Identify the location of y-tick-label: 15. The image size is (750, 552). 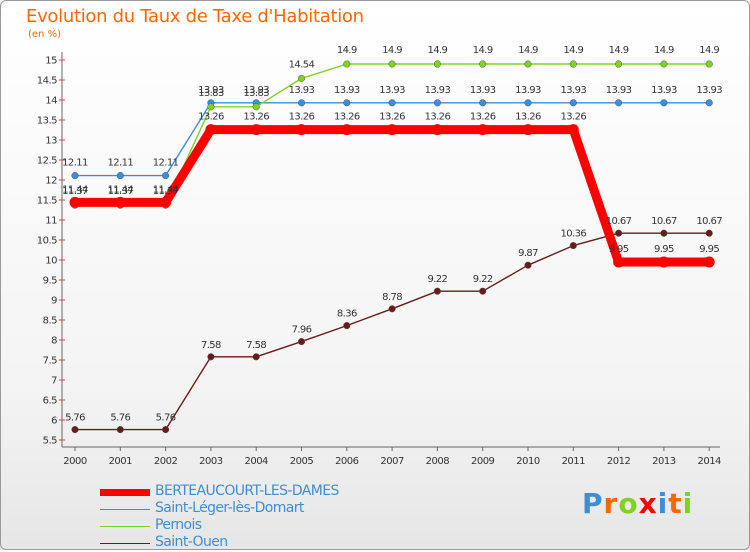
(51, 61).